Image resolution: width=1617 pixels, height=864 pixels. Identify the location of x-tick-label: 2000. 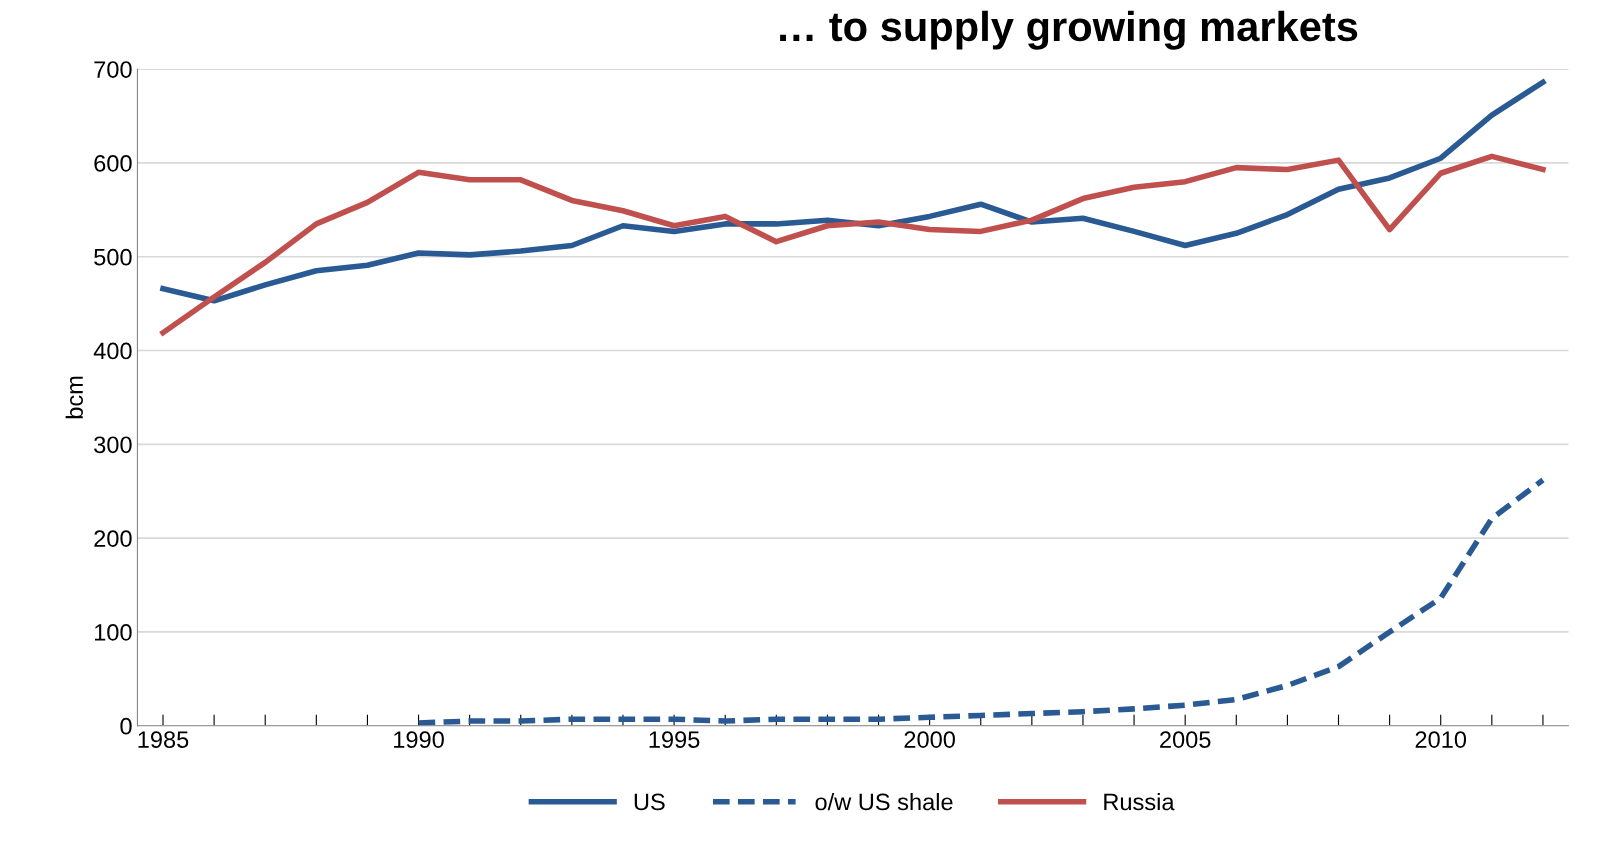
(929, 739).